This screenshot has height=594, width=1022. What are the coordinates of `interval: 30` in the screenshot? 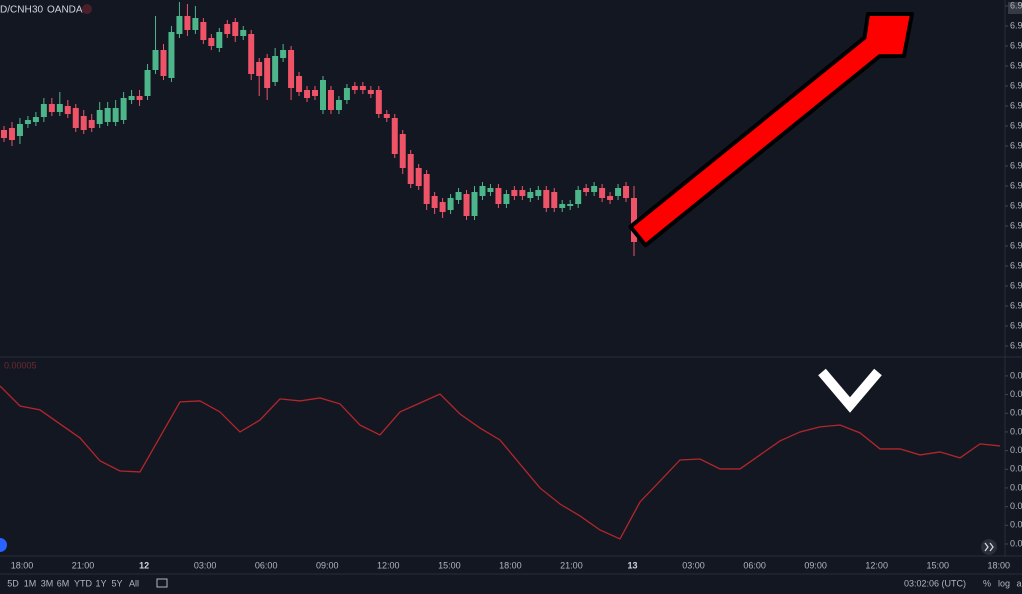 It's located at (38, 10).